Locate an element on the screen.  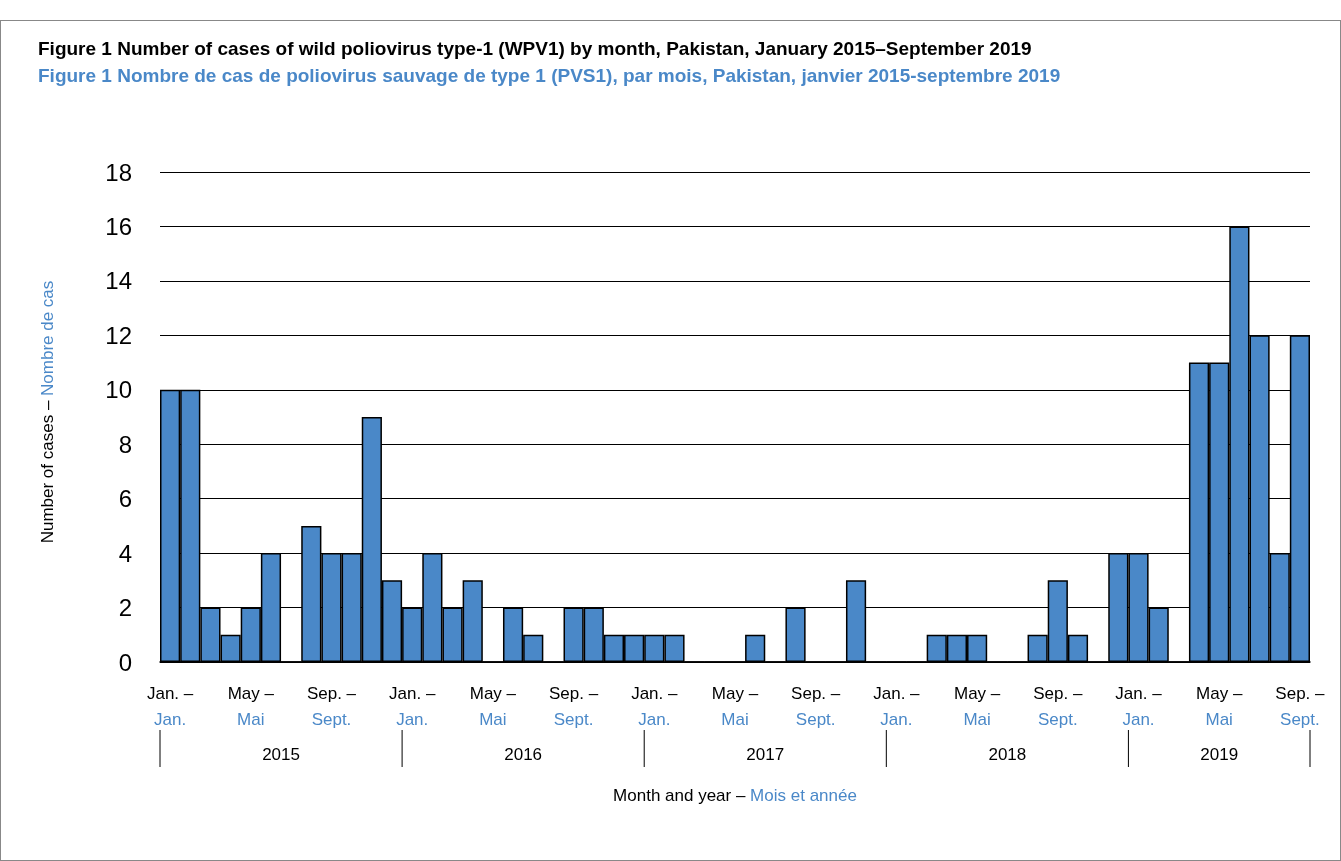
y-tick-label: 16 is located at coordinates (118, 226).